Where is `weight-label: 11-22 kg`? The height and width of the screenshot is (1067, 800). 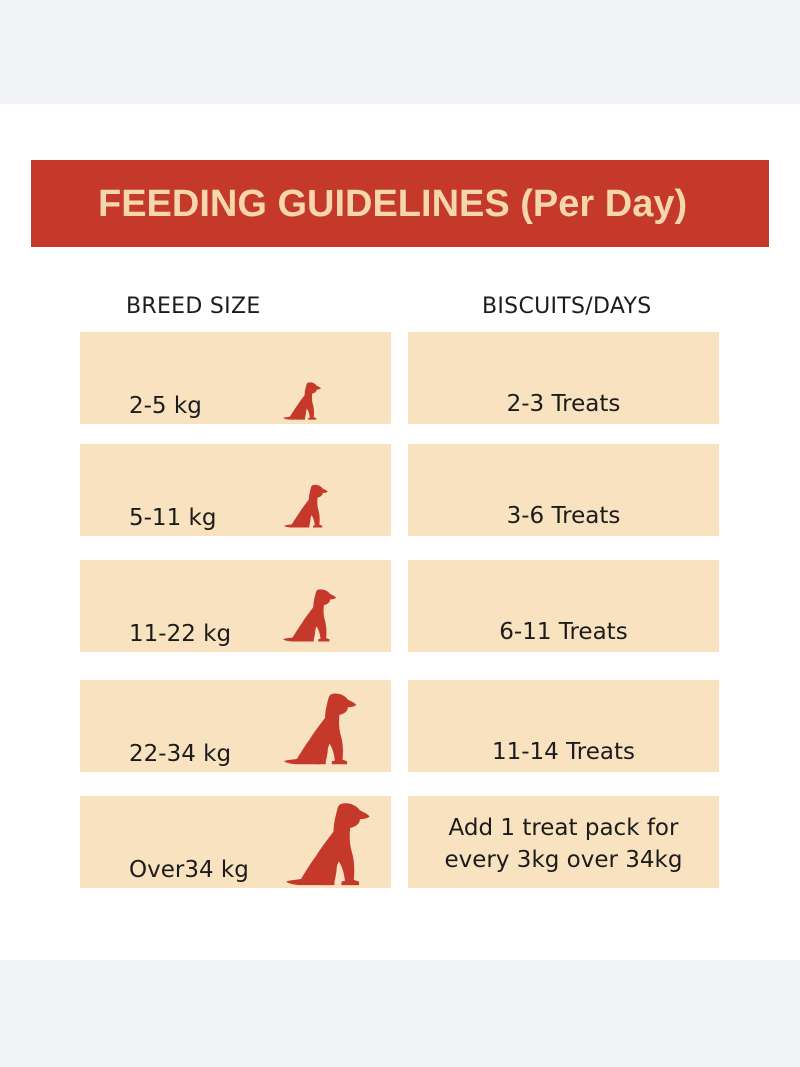
weight-label: 11-22 kg is located at coordinates (180, 634).